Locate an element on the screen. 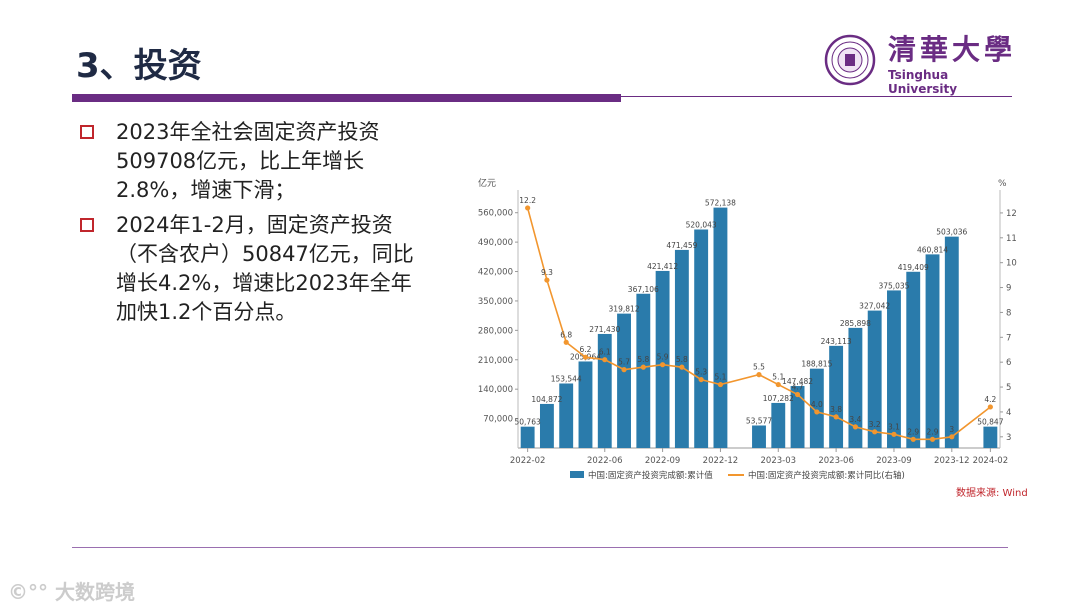  x-tick-label: 2023-12 is located at coordinates (952, 461).